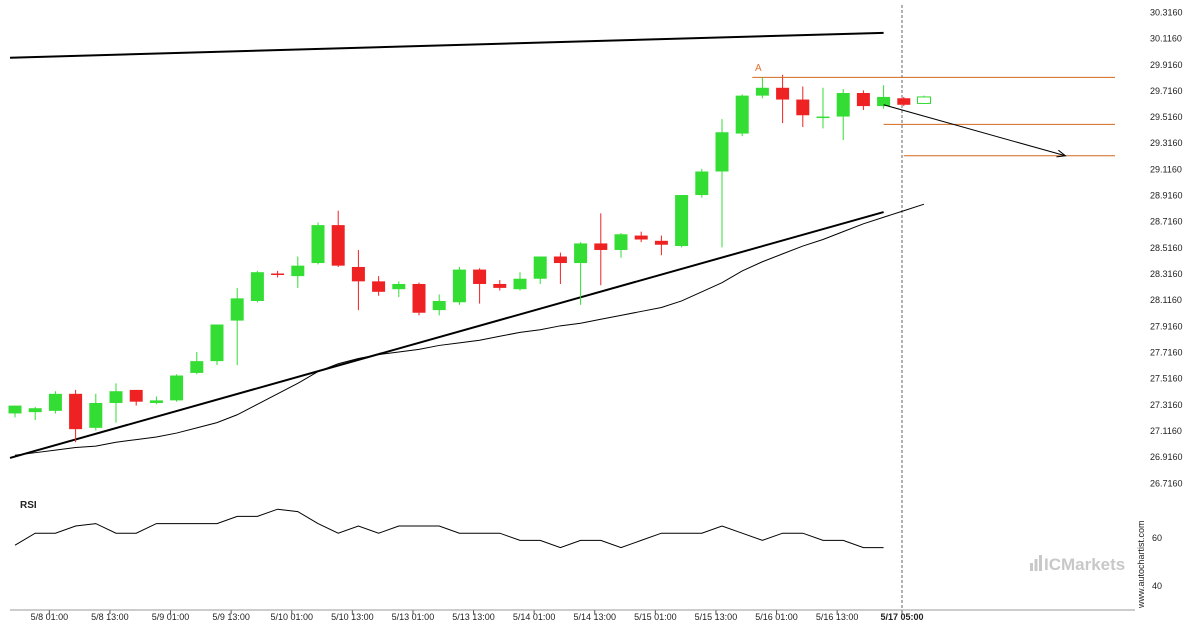 The height and width of the screenshot is (635, 1200). What do you see at coordinates (1166, 274) in the screenshot?
I see `y-tick-label: 28.3160` at bounding box center [1166, 274].